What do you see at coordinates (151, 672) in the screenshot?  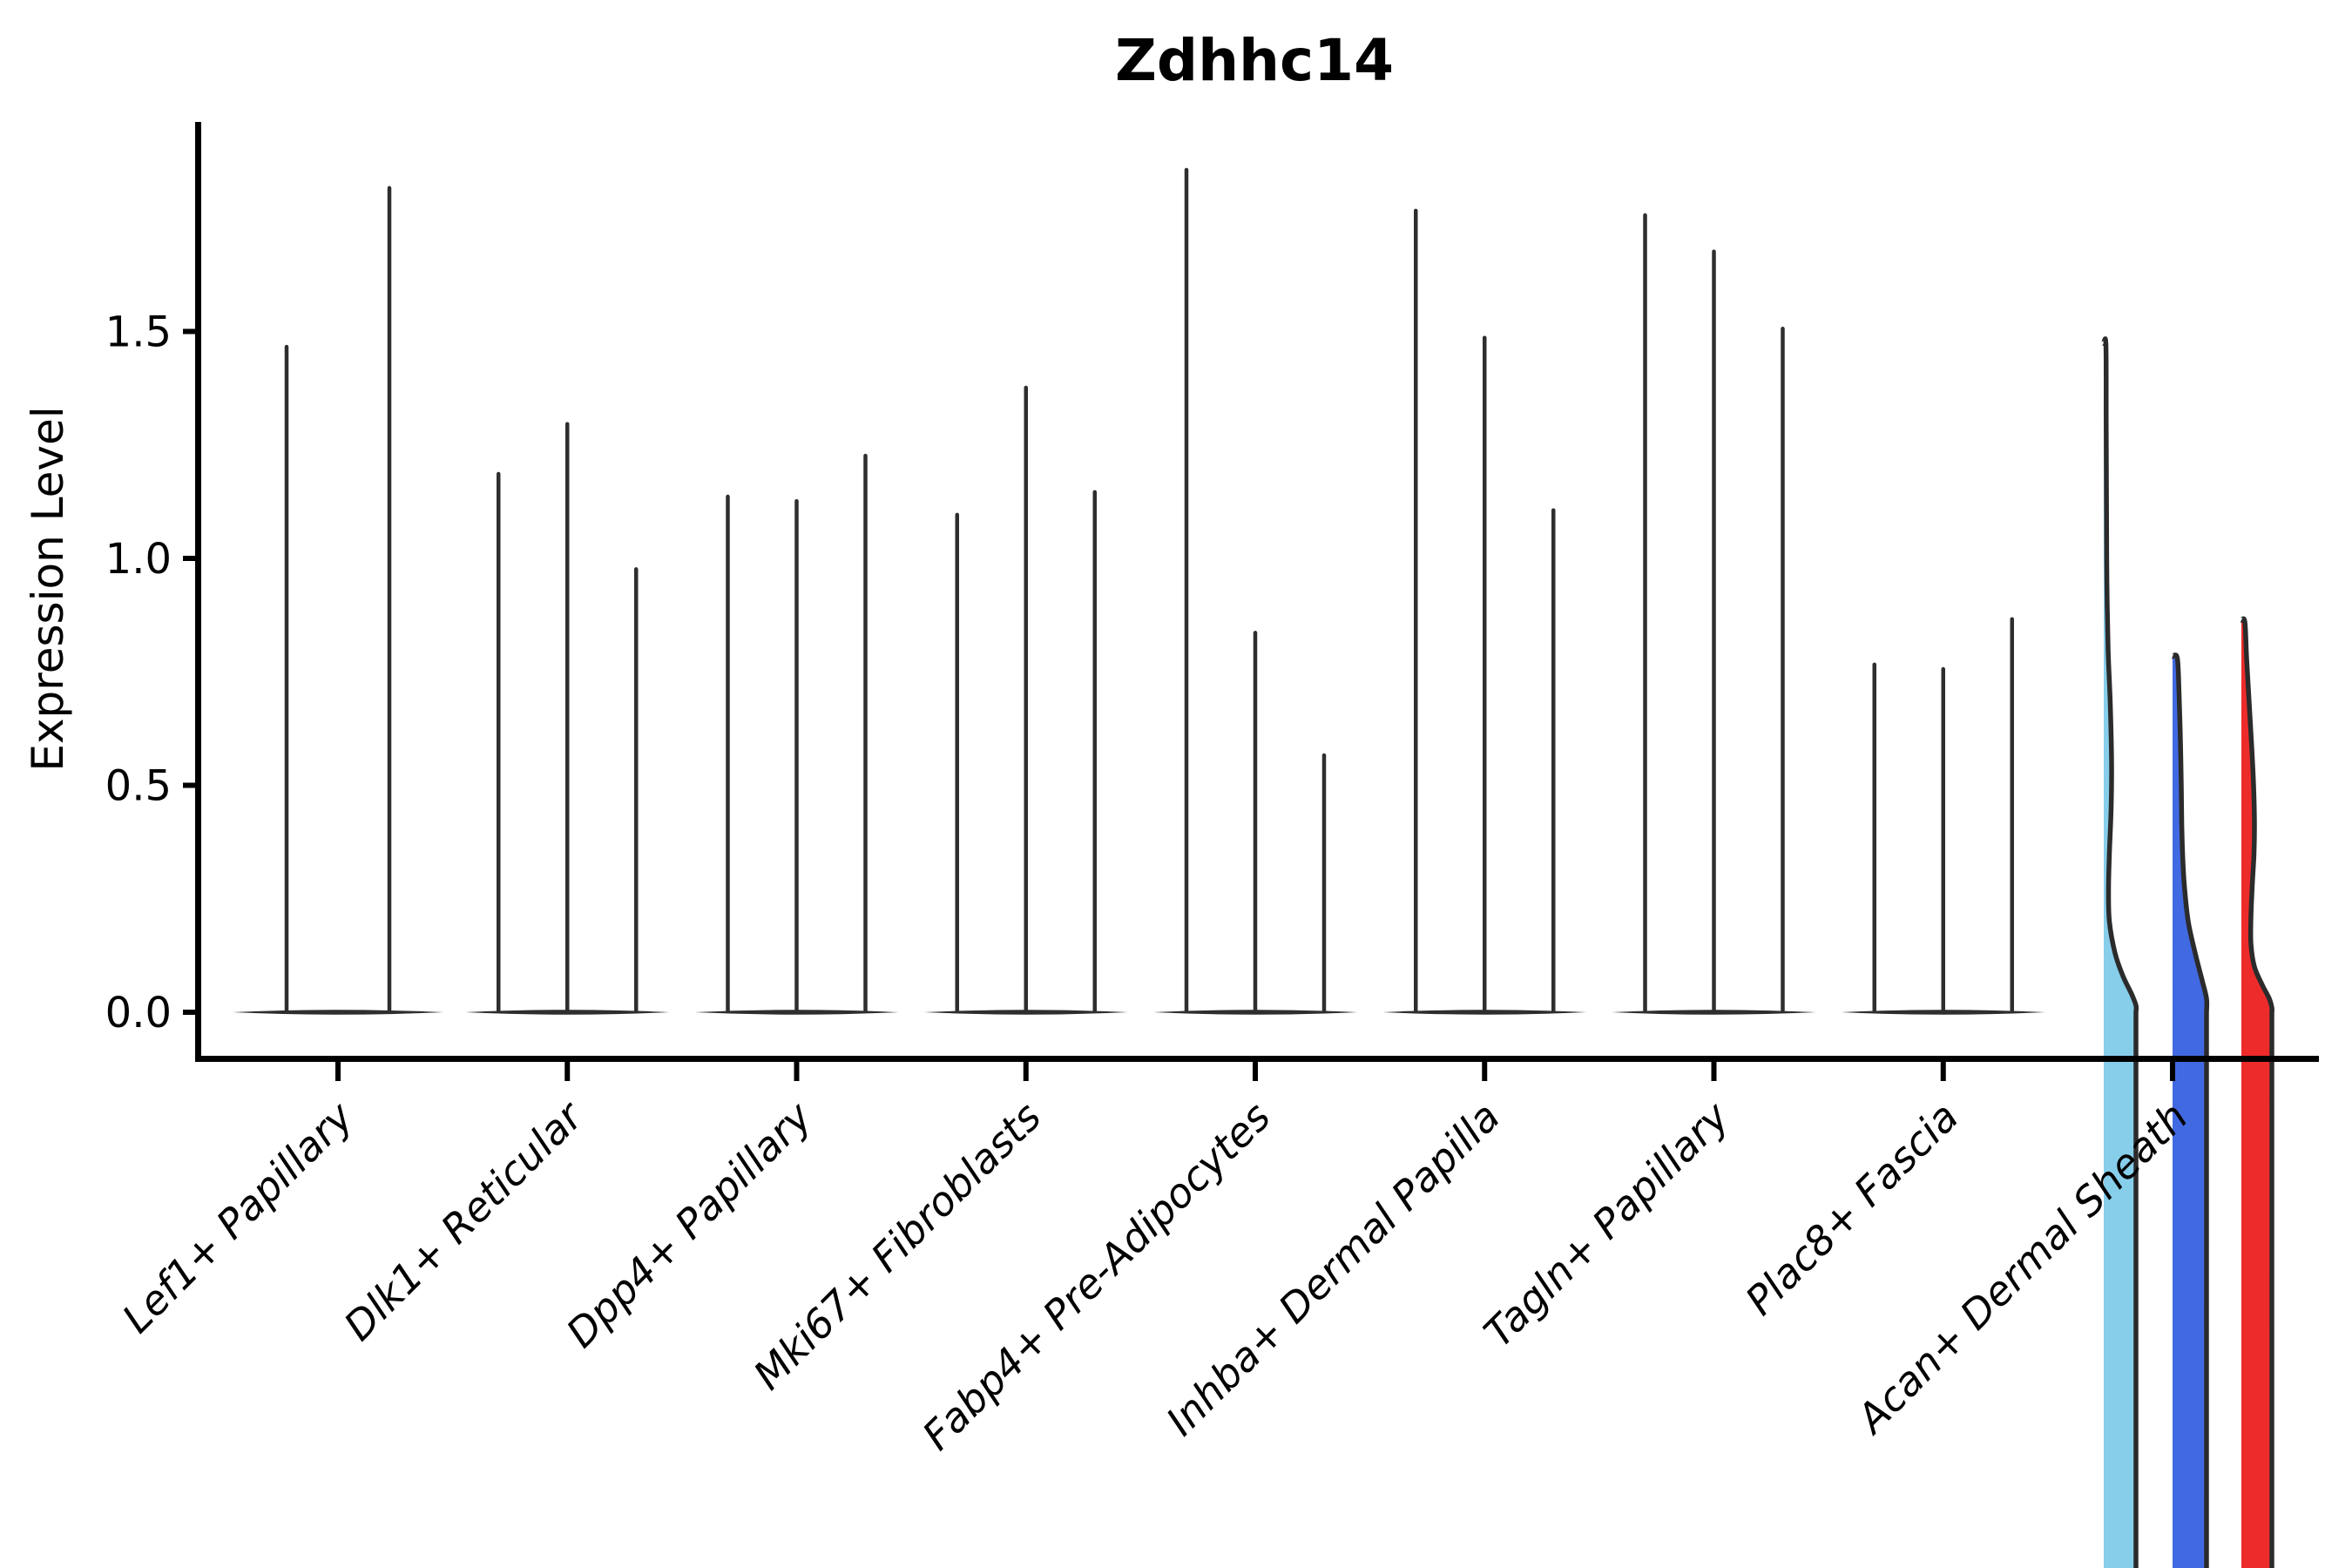 I see `y-axis-ticks: 0.0 0.5 1.0 1.5` at bounding box center [151, 672].